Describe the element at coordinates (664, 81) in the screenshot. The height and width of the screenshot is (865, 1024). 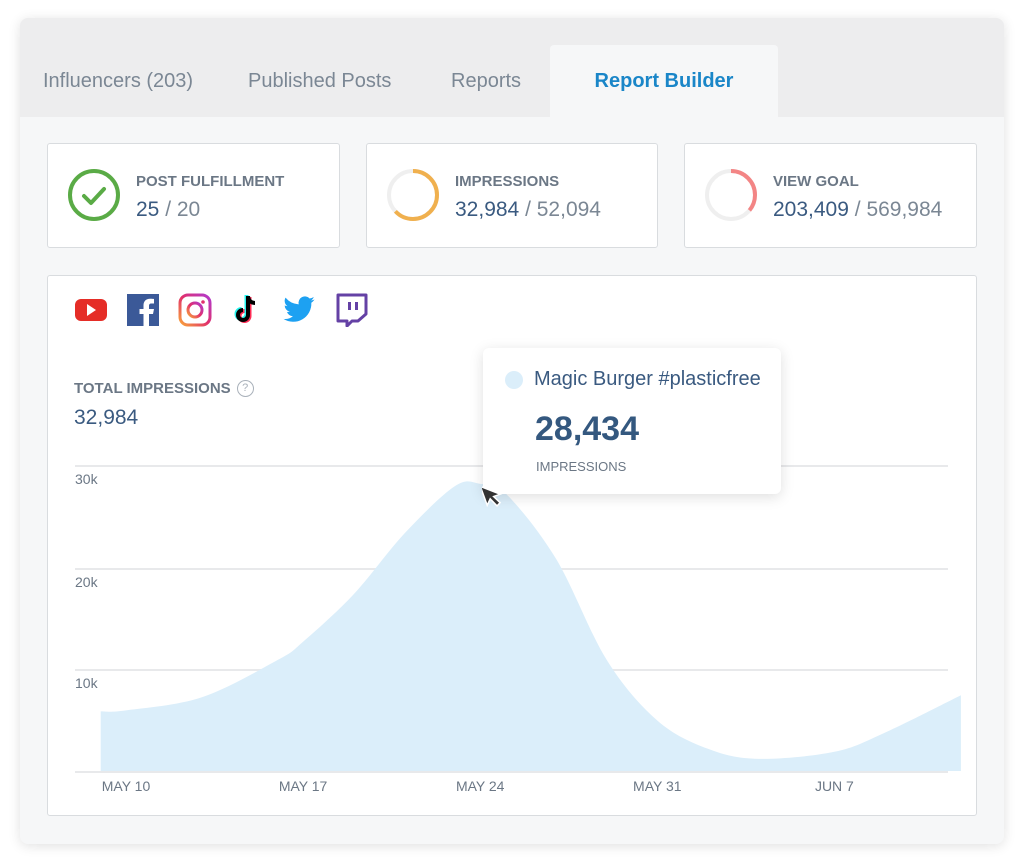
I see `tab-report-builder: Report Builder` at that location.